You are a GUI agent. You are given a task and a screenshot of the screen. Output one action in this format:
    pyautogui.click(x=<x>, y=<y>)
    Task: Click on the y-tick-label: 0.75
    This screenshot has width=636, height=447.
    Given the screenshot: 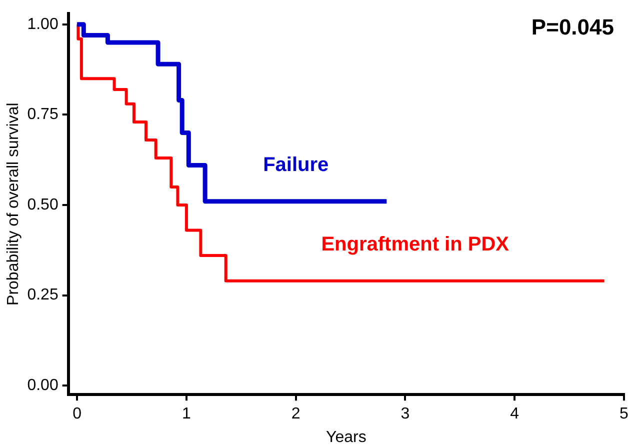 What is the action you would take?
    pyautogui.click(x=42, y=115)
    